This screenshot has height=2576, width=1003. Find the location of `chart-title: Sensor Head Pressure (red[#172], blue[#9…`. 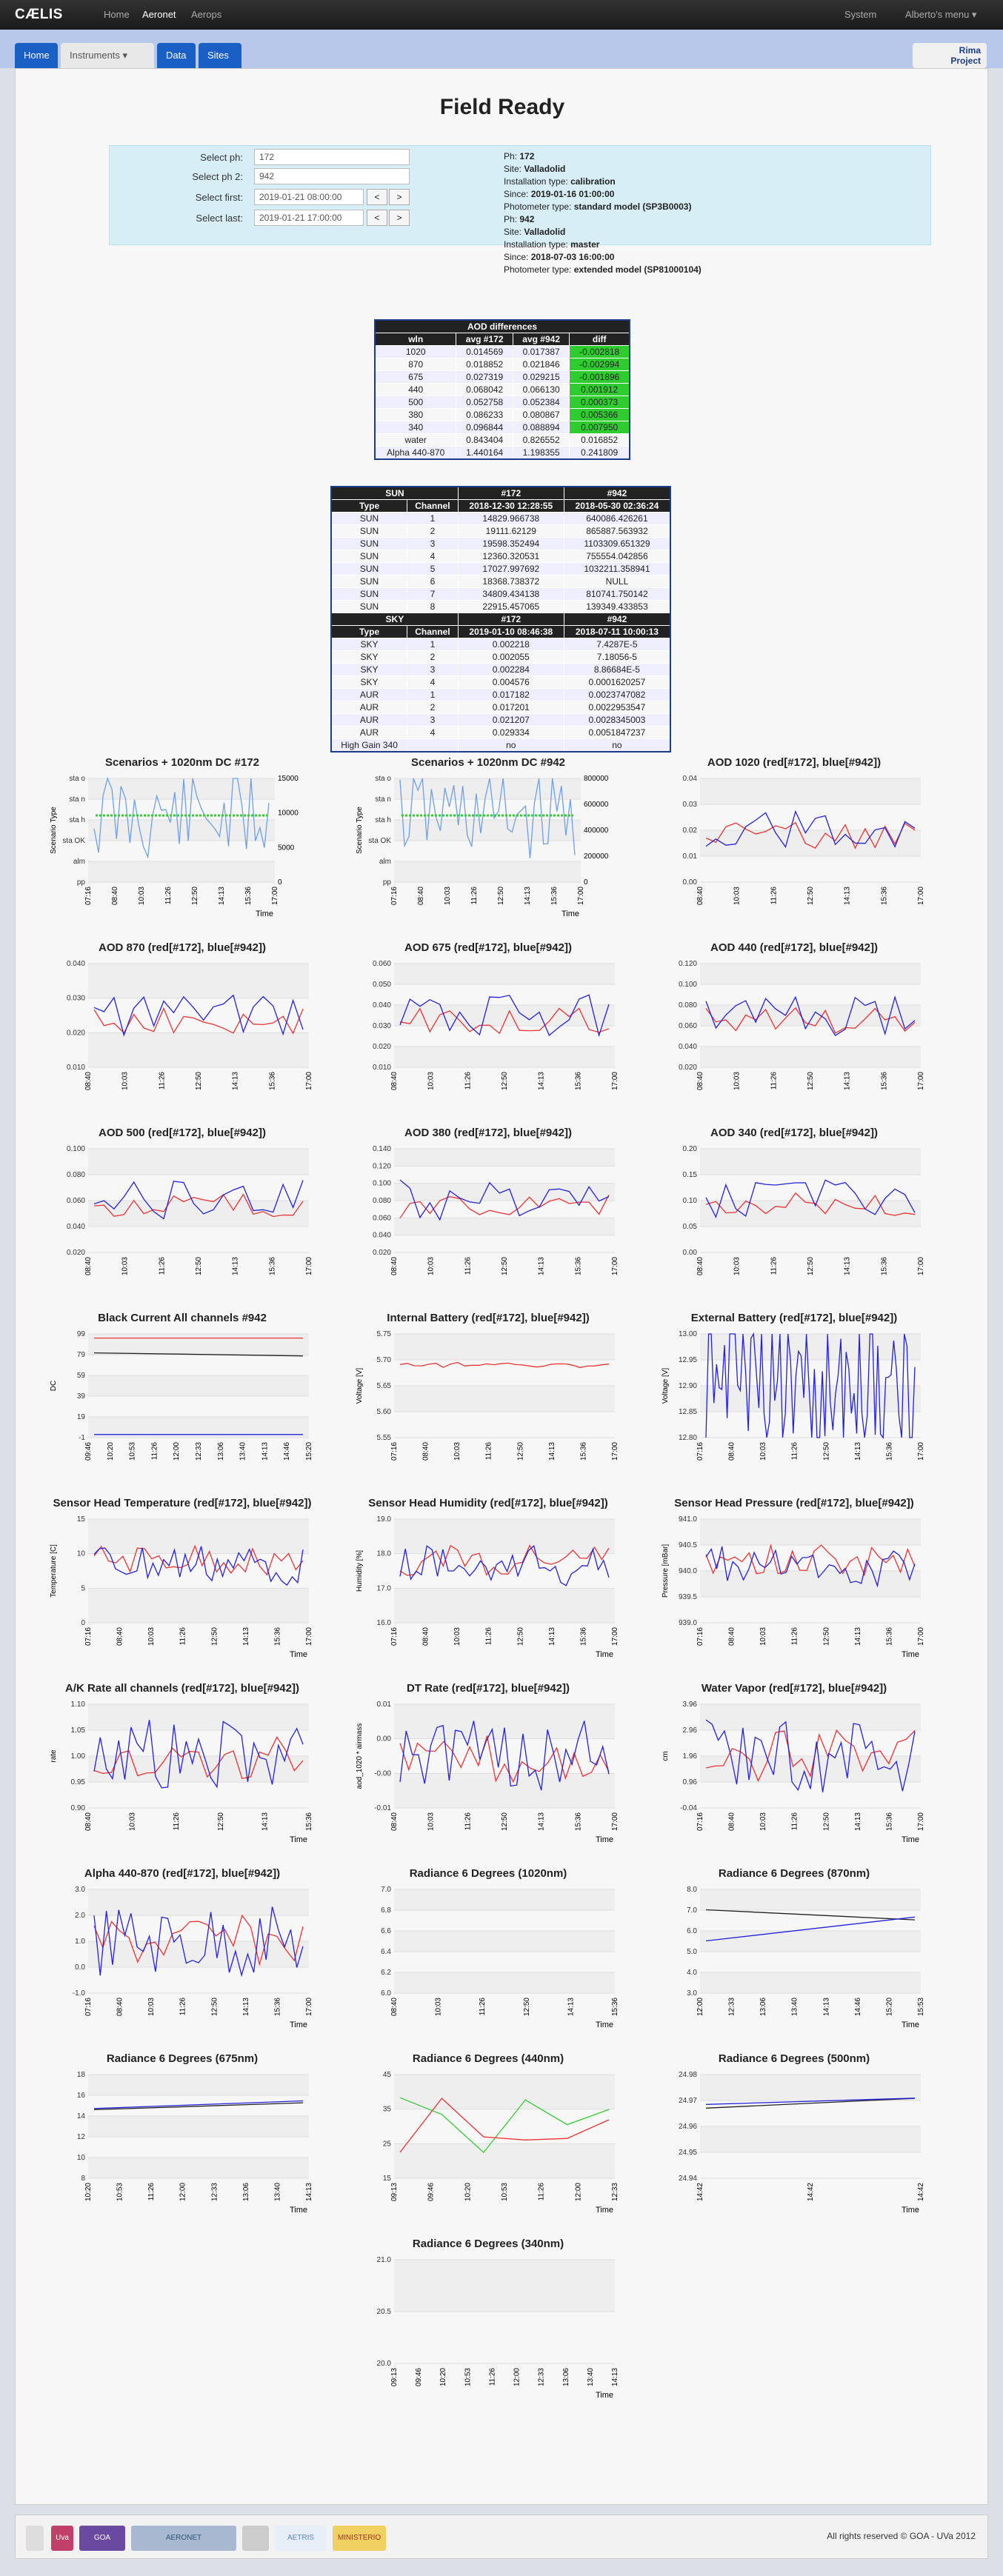

chart-title: Sensor Head Pressure (red[#172], blue[#9… is located at coordinates (794, 1503).